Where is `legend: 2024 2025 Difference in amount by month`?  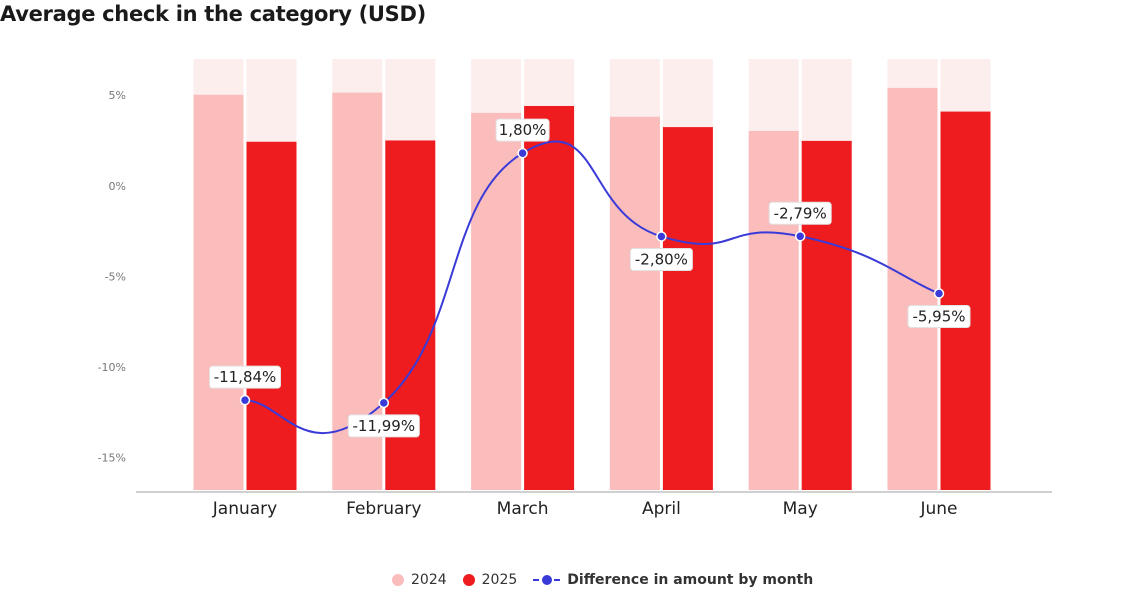
legend: 2024 2025 Difference in amount by month is located at coordinates (610, 580).